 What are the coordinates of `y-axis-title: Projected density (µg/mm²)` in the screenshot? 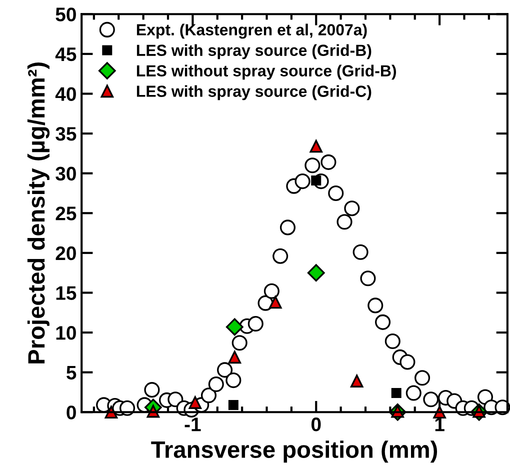 It's located at (38, 213).